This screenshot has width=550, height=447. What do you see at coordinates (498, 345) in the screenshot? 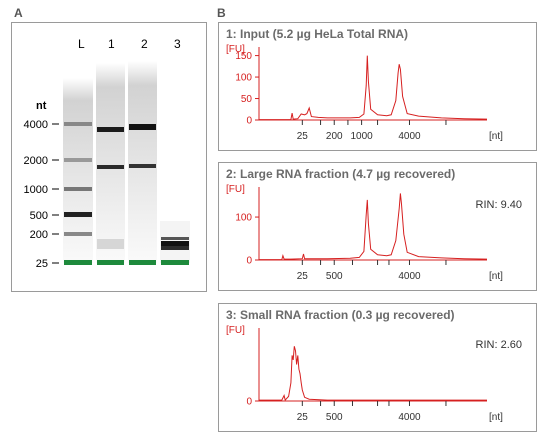
I see `rin-value: RIN: 2.60` at bounding box center [498, 345].